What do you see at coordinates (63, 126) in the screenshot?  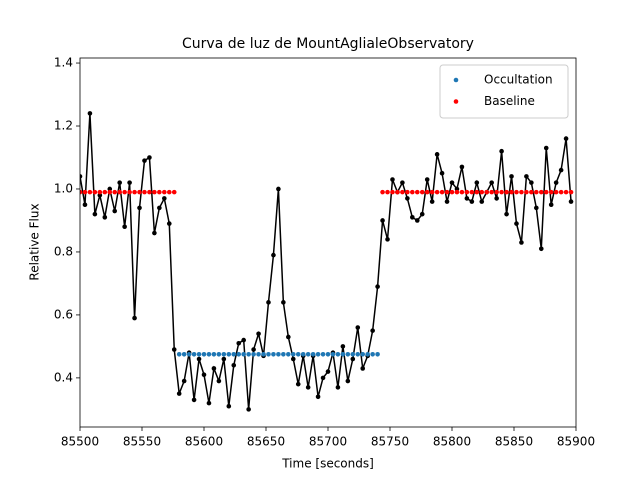 I see `y-tick-label: 1.2` at bounding box center [63, 126].